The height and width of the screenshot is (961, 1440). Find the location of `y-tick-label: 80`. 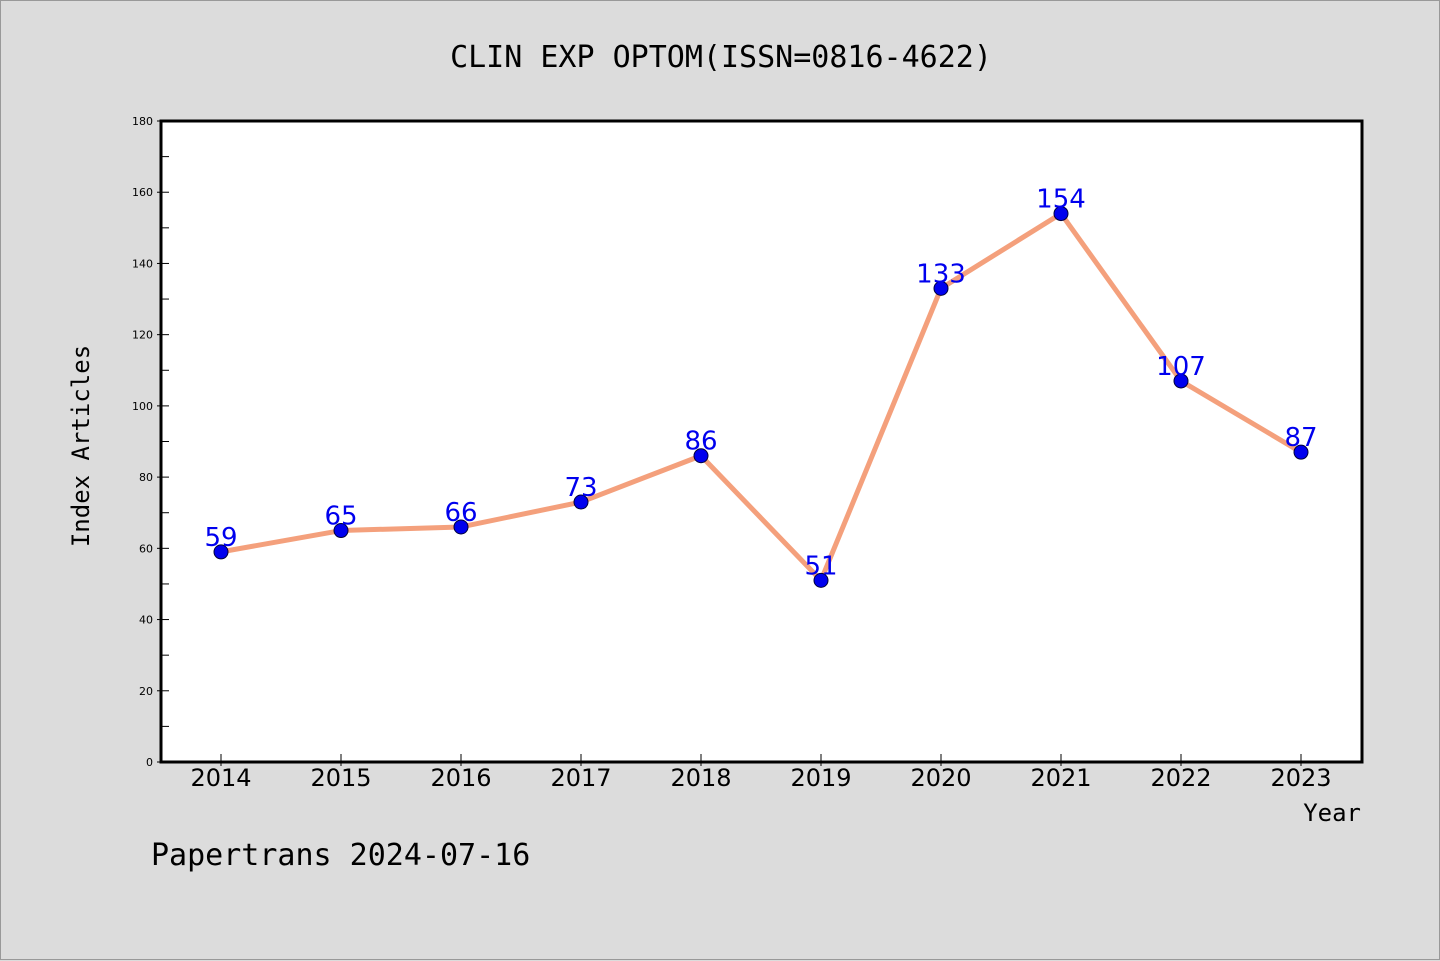

y-tick-label: 80 is located at coordinates (146, 477).